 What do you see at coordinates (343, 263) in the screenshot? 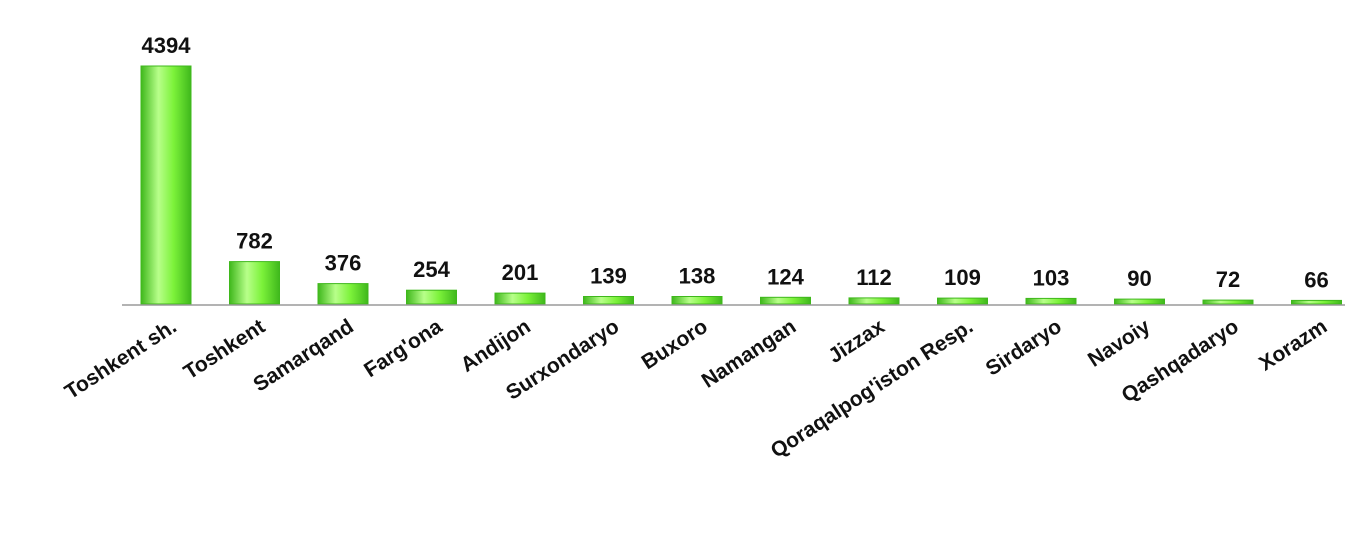
I see `data-label-2: 376` at bounding box center [343, 263].